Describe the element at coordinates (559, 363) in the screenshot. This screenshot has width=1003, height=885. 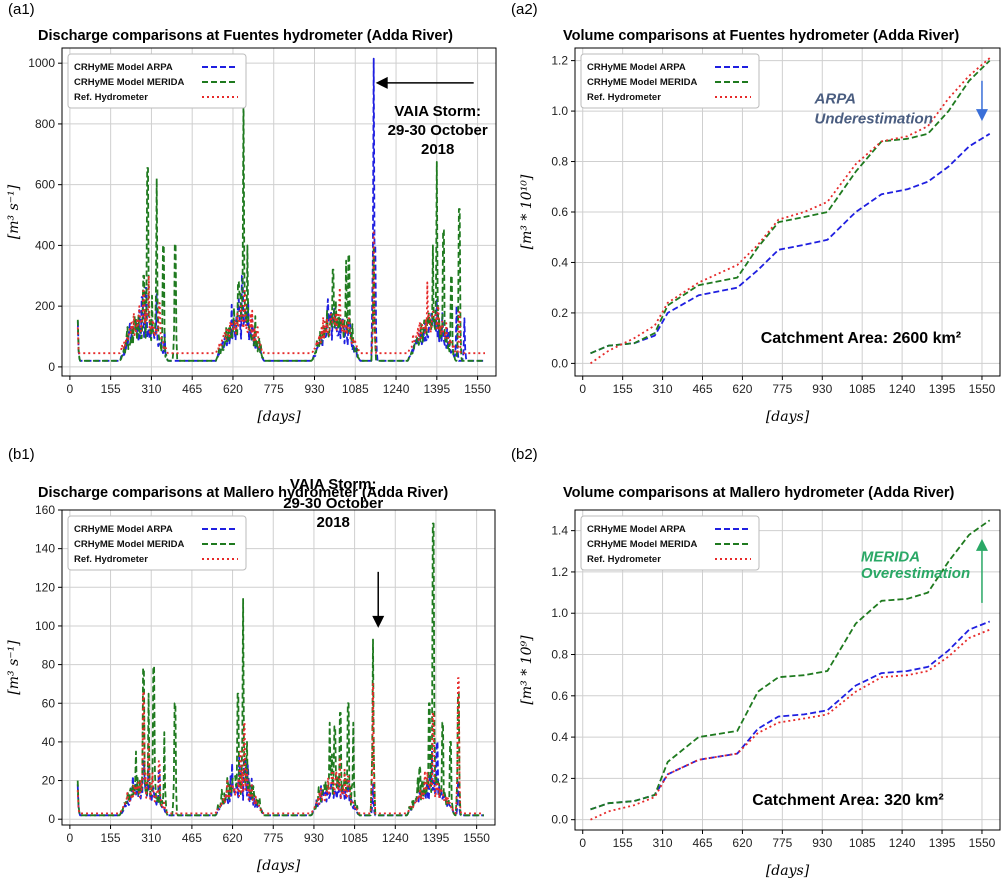
I see `y-tick-label: 0.0` at that location.